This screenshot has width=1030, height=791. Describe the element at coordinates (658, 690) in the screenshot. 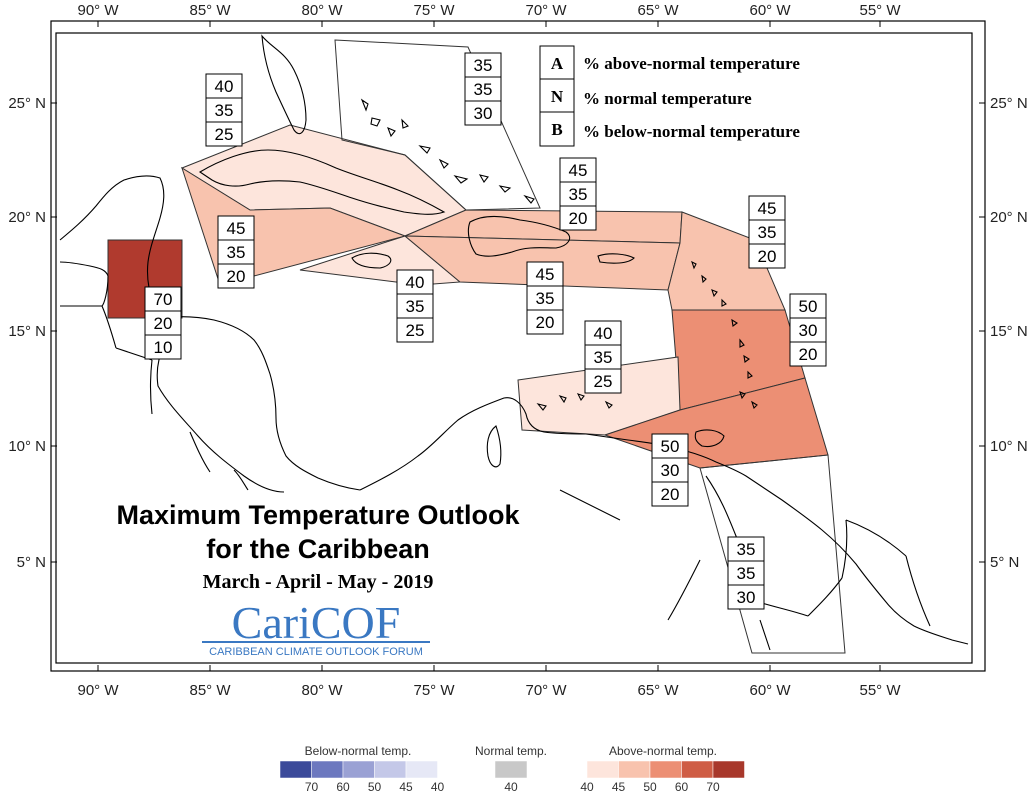

I see `lon-tick-label: 65° W` at that location.